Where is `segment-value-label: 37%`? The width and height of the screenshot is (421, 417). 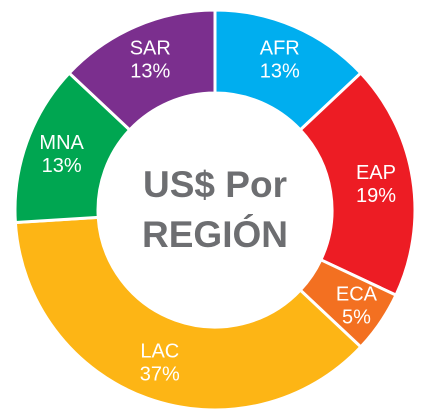
segment-value-label: 37% is located at coordinates (160, 375).